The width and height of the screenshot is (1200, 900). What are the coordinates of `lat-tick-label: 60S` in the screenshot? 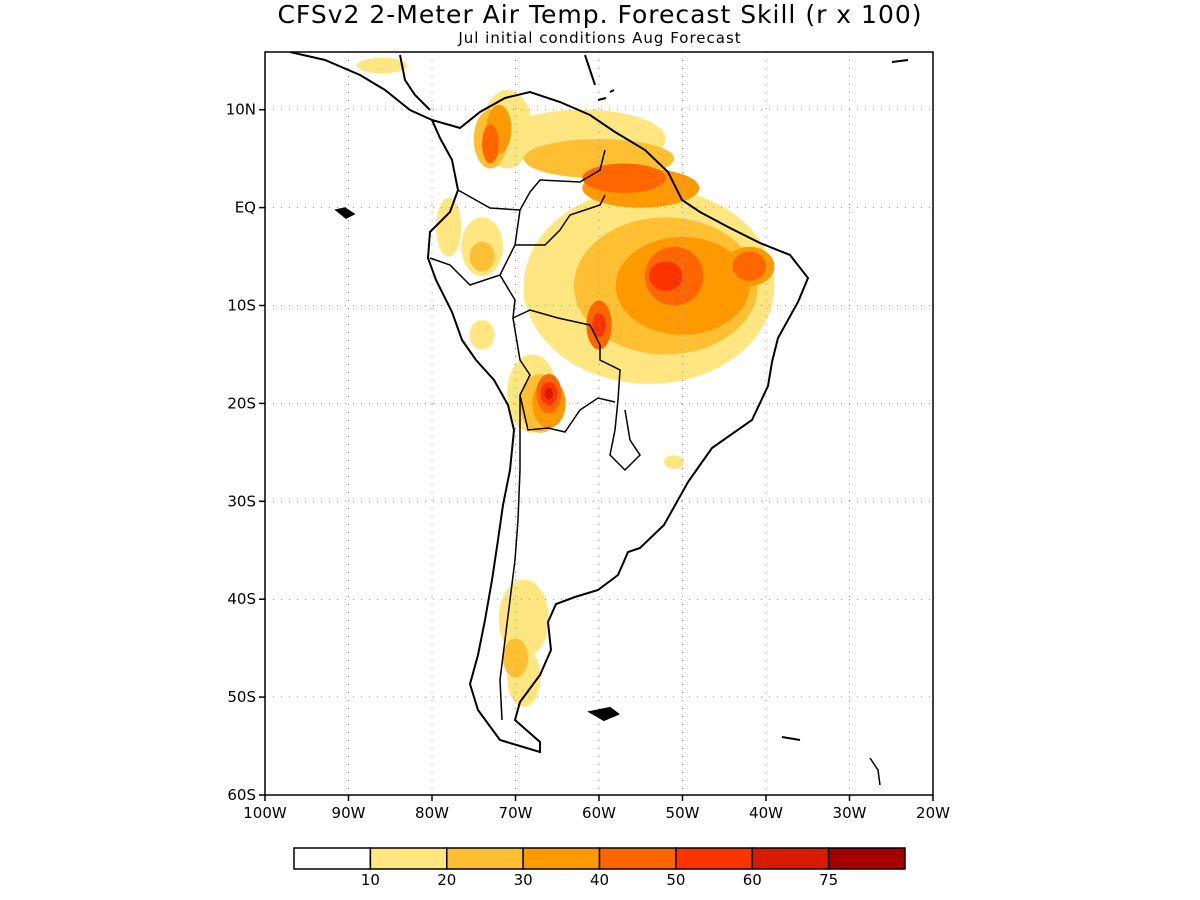 It's located at (241, 795).